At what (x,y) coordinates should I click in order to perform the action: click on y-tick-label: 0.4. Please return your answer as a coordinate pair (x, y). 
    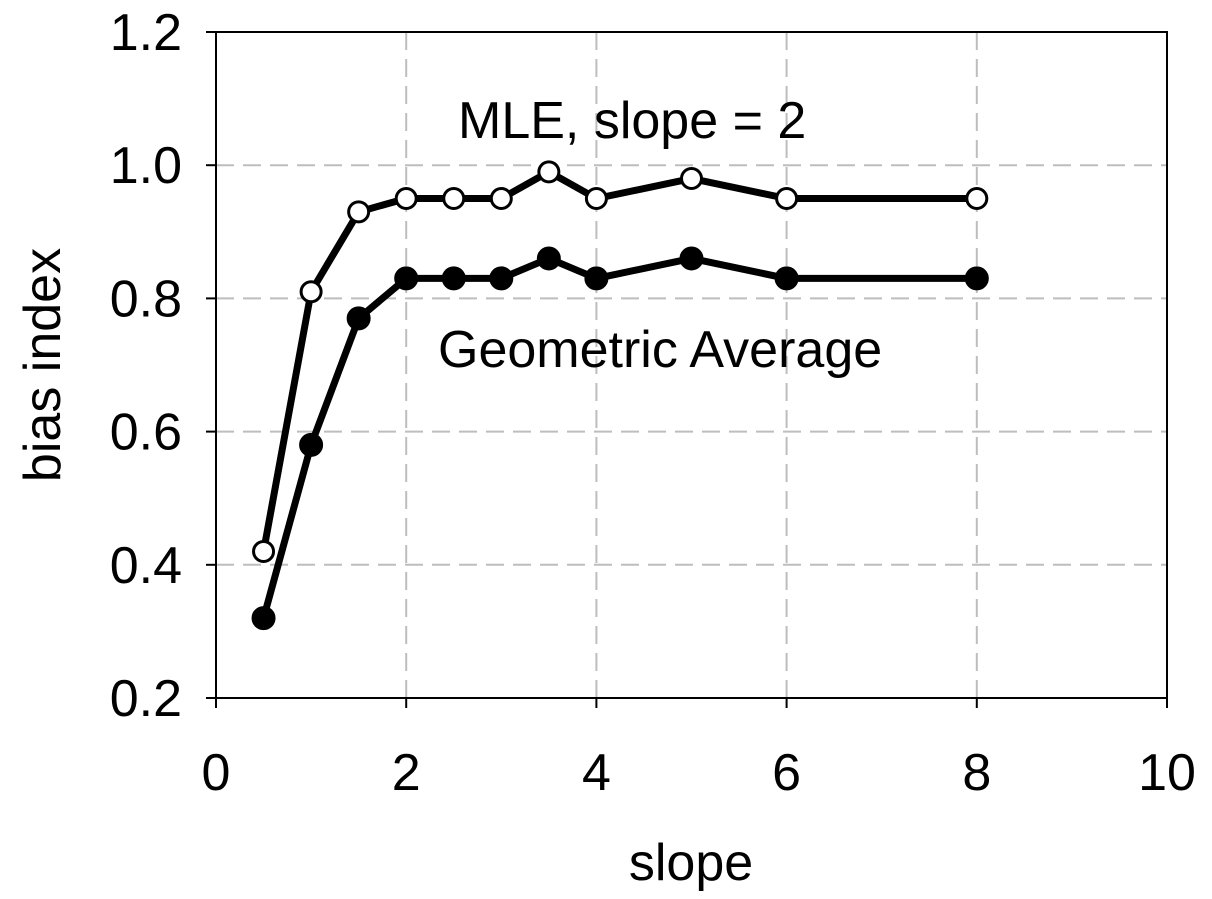
    Looking at the image, I should click on (146, 566).